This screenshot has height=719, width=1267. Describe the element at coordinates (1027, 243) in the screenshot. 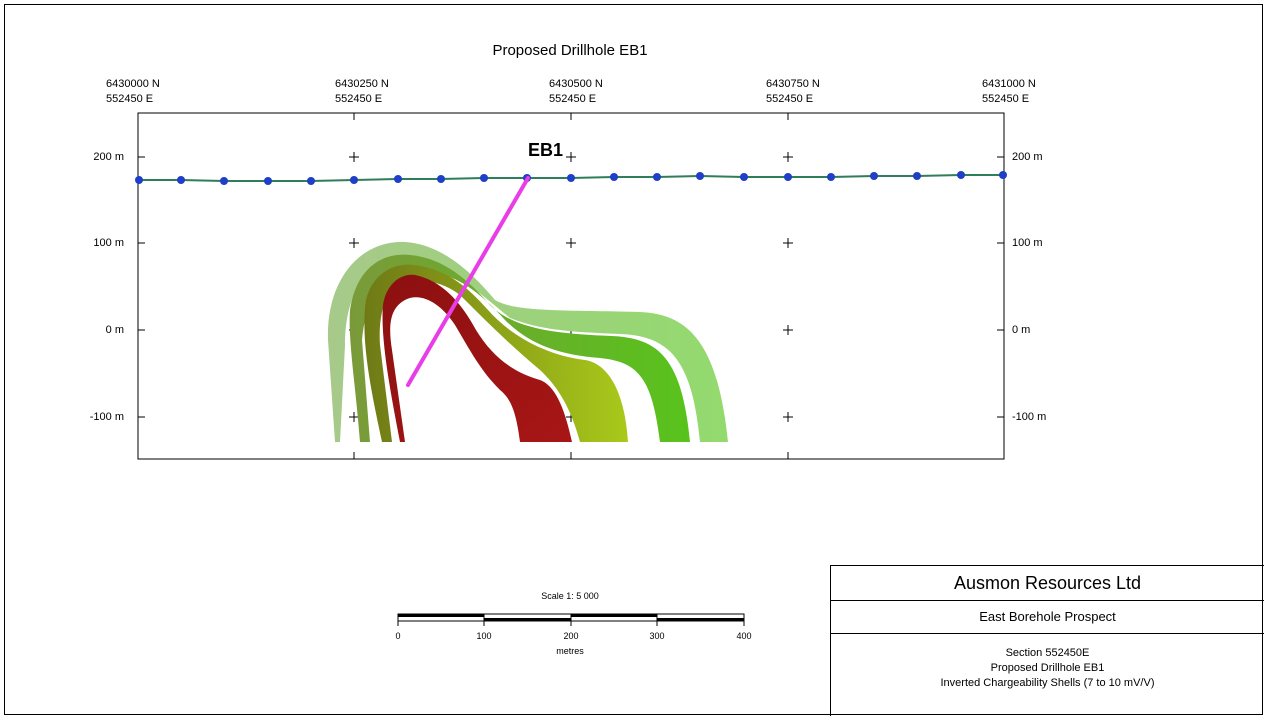

I see `elevation-label-right-100: 100 m` at that location.